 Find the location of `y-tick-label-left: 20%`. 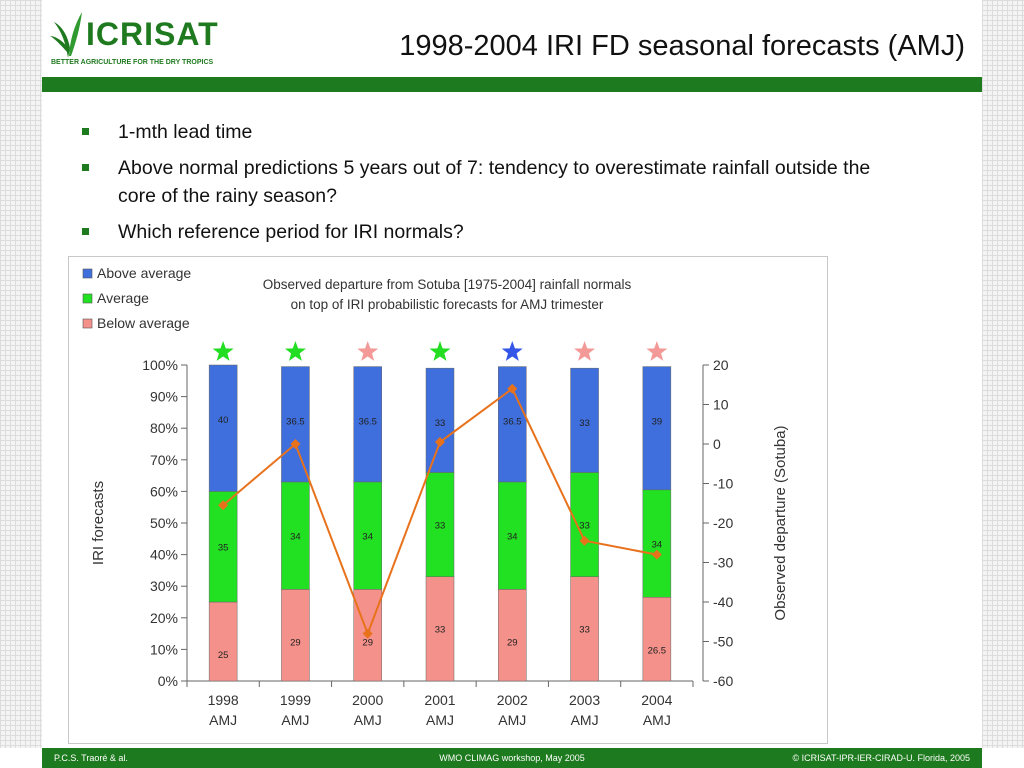

y-tick-label-left: 20% is located at coordinates (164, 618).